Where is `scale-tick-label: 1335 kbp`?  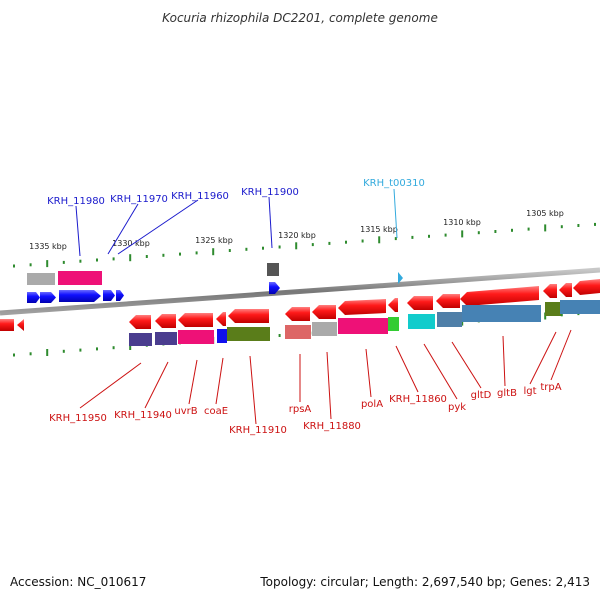 scale-tick-label: 1335 kbp is located at coordinates (48, 246).